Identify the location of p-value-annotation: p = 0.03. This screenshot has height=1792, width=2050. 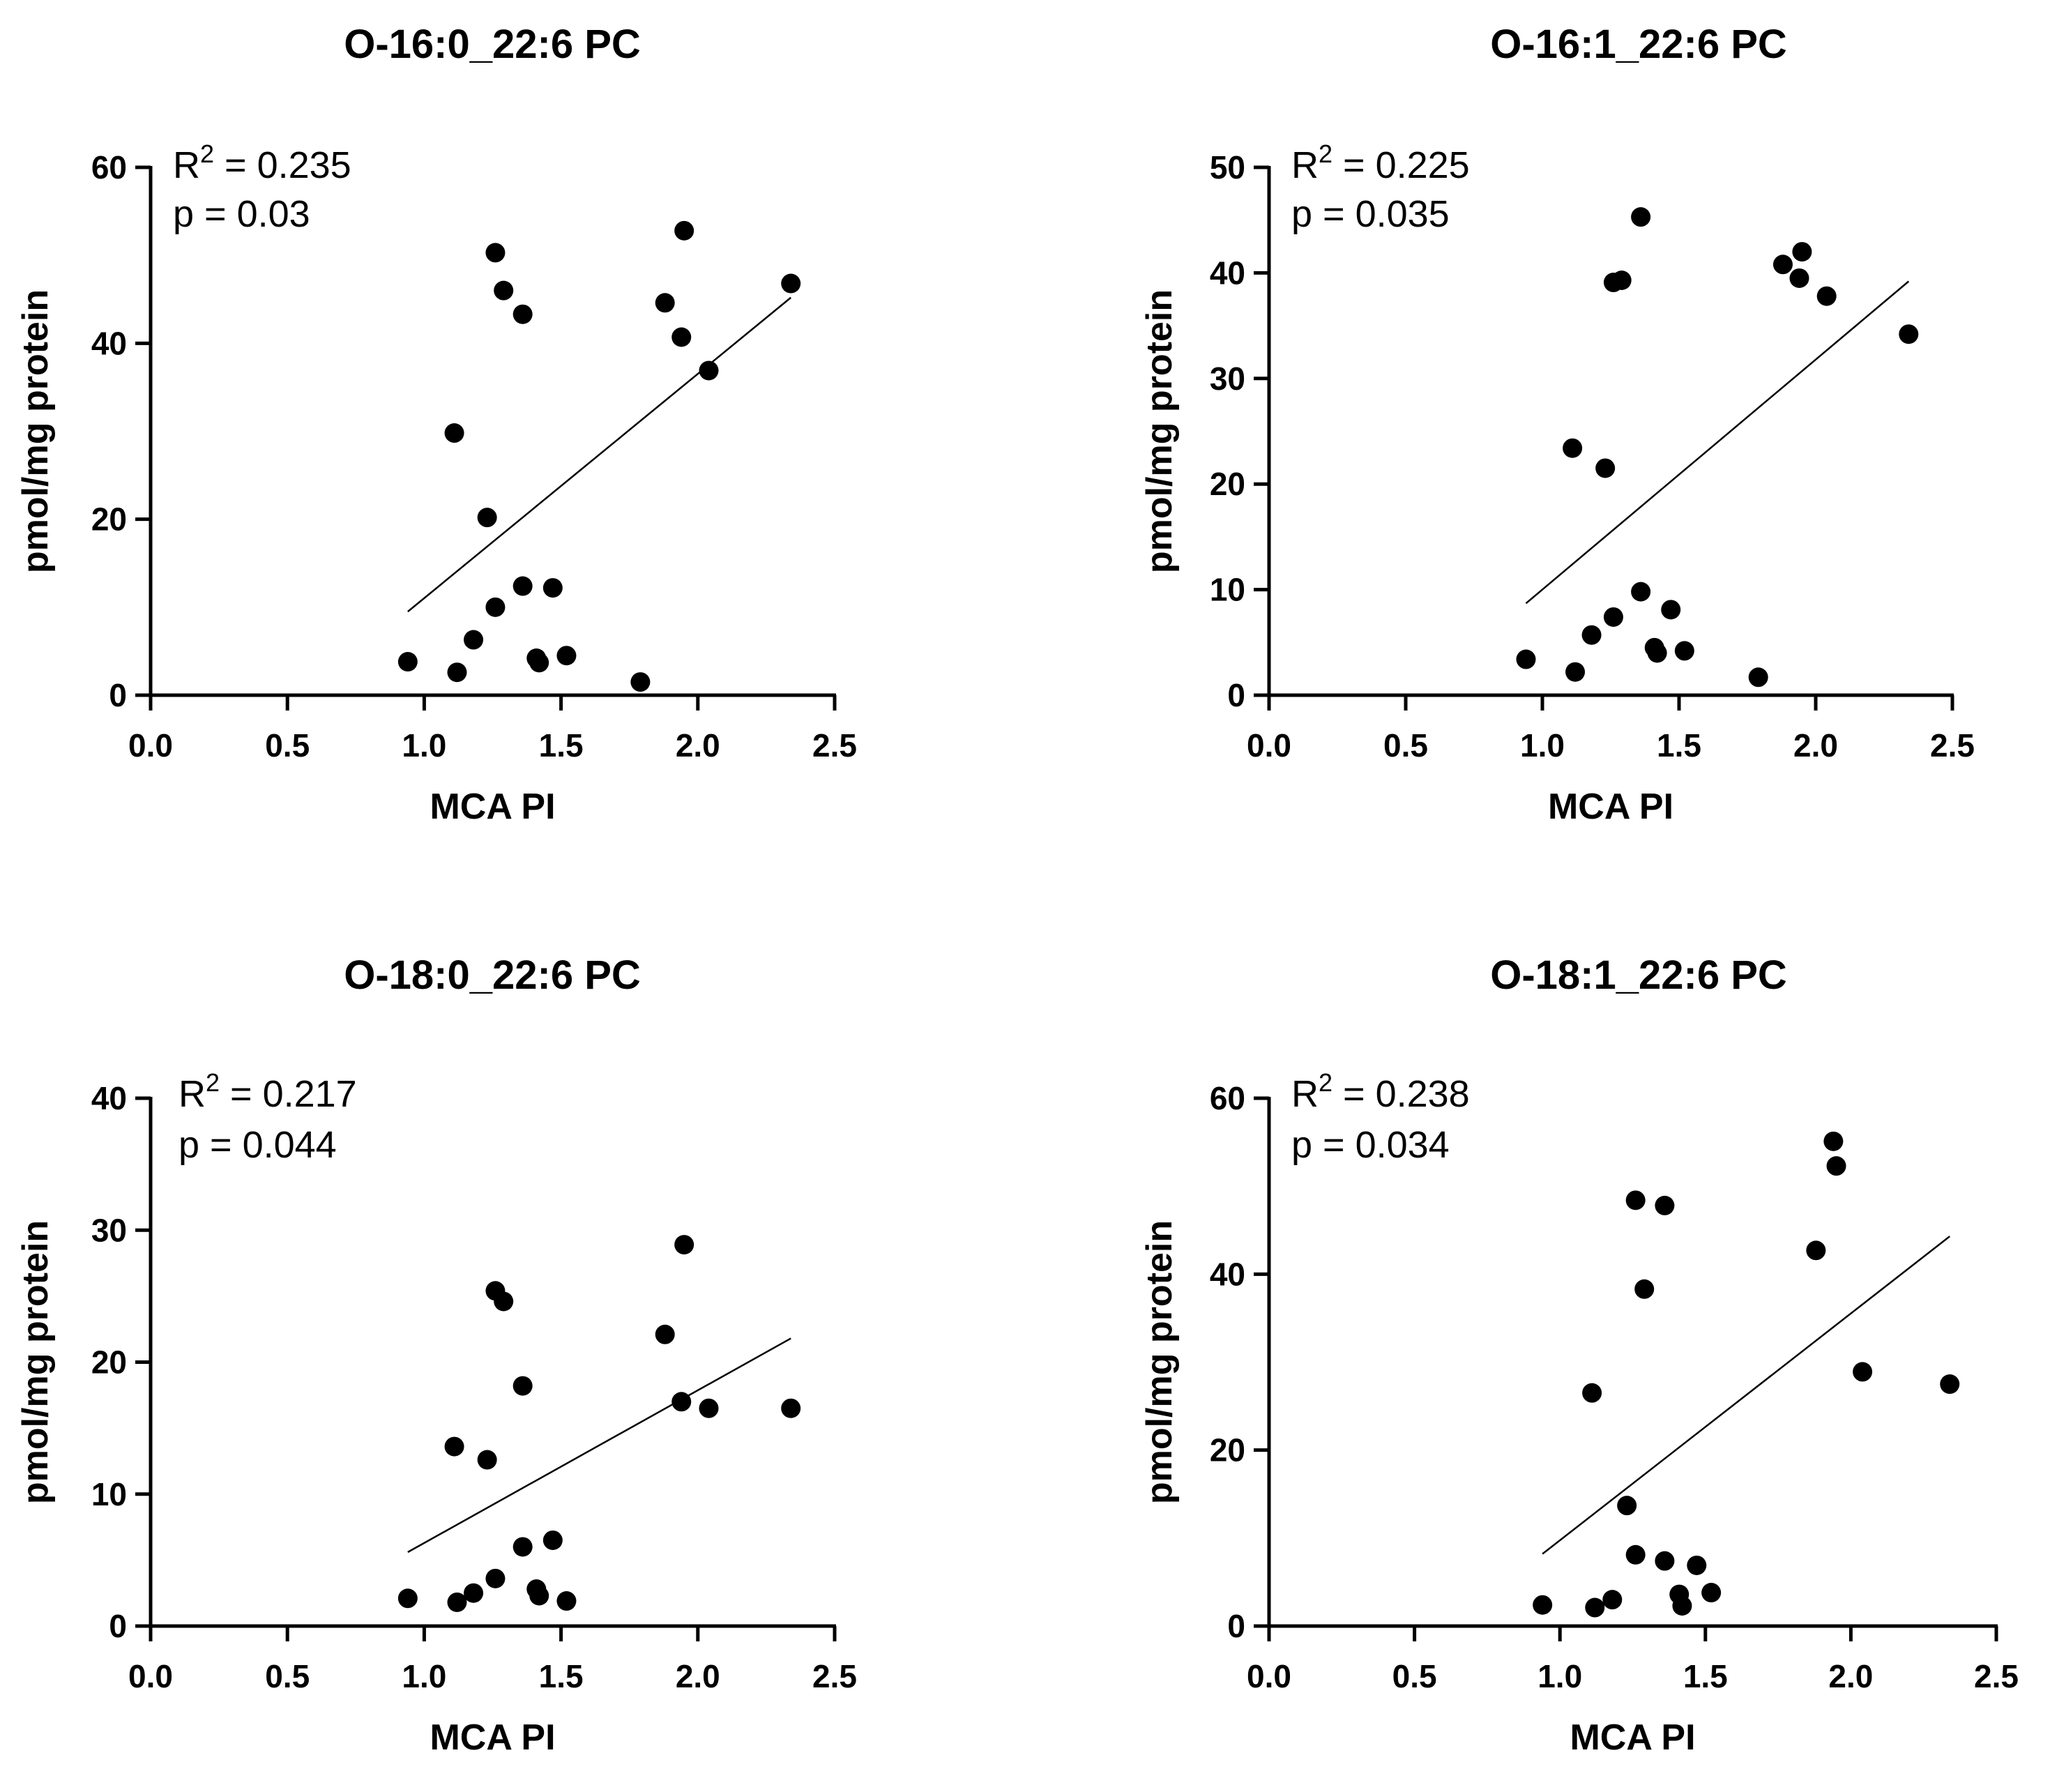
(241, 214).